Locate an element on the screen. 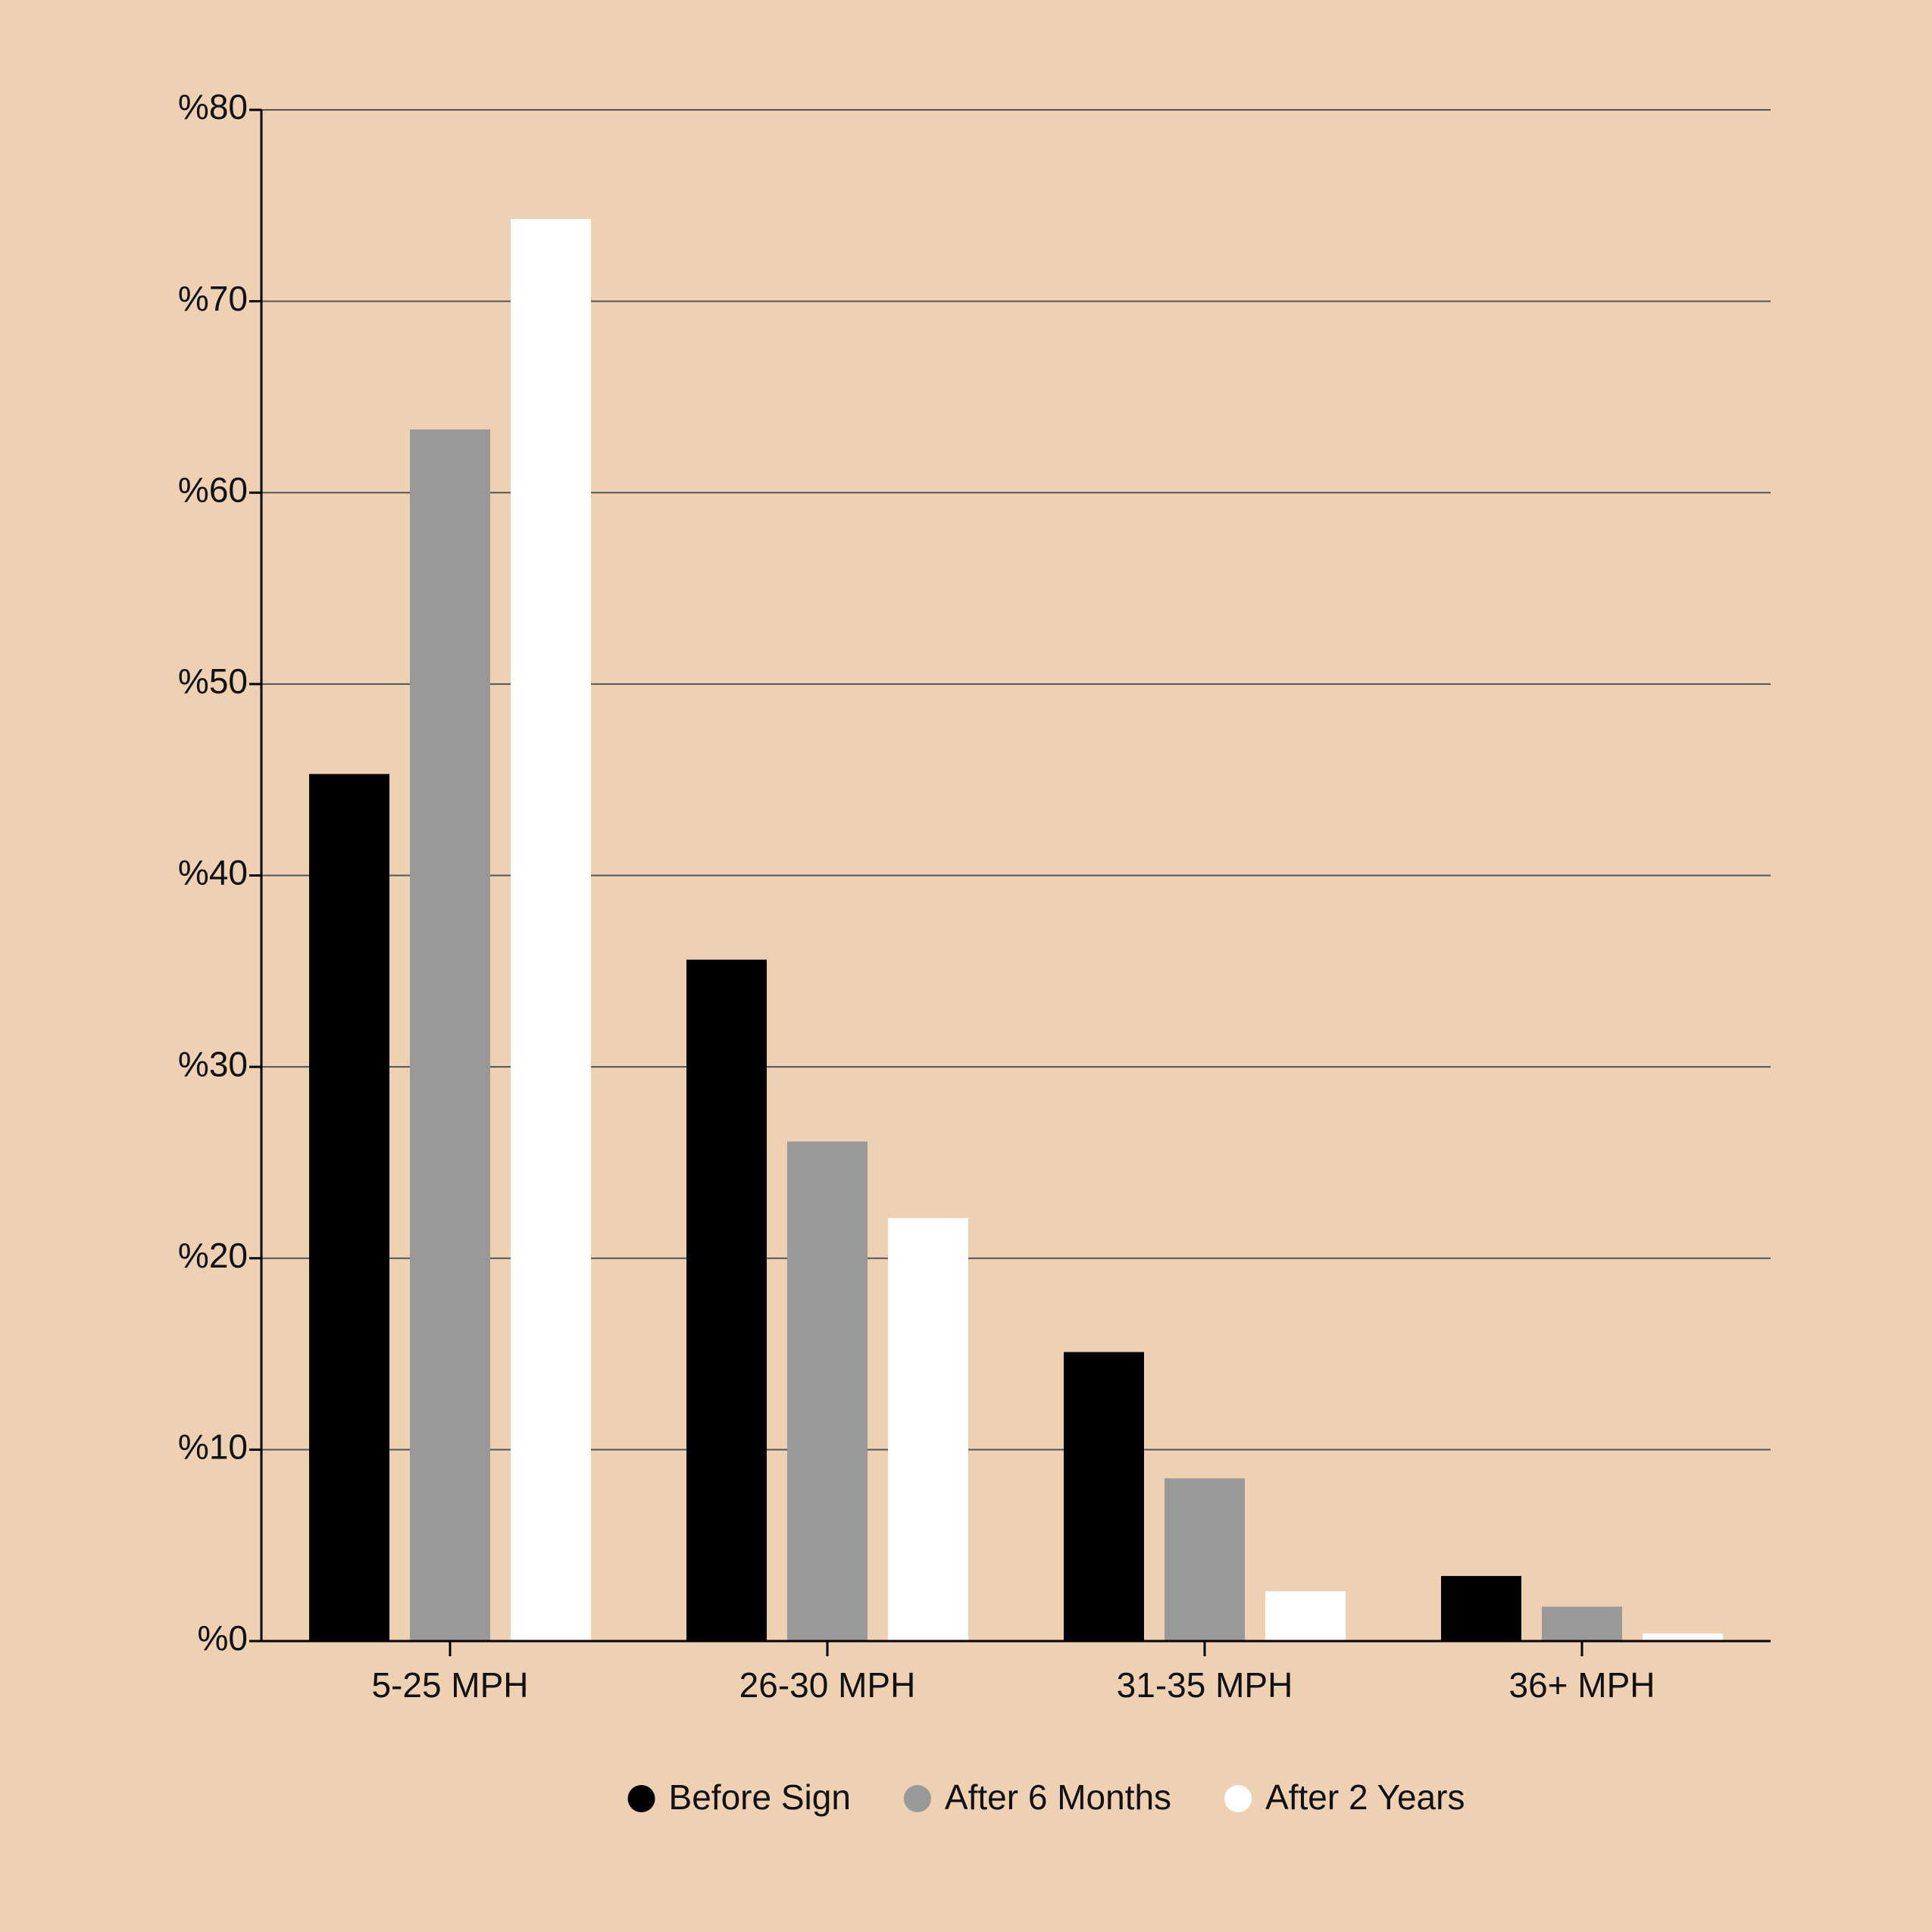 The image size is (1932, 1932). x-tick-label: 31-35 MPH is located at coordinates (1205, 1685).